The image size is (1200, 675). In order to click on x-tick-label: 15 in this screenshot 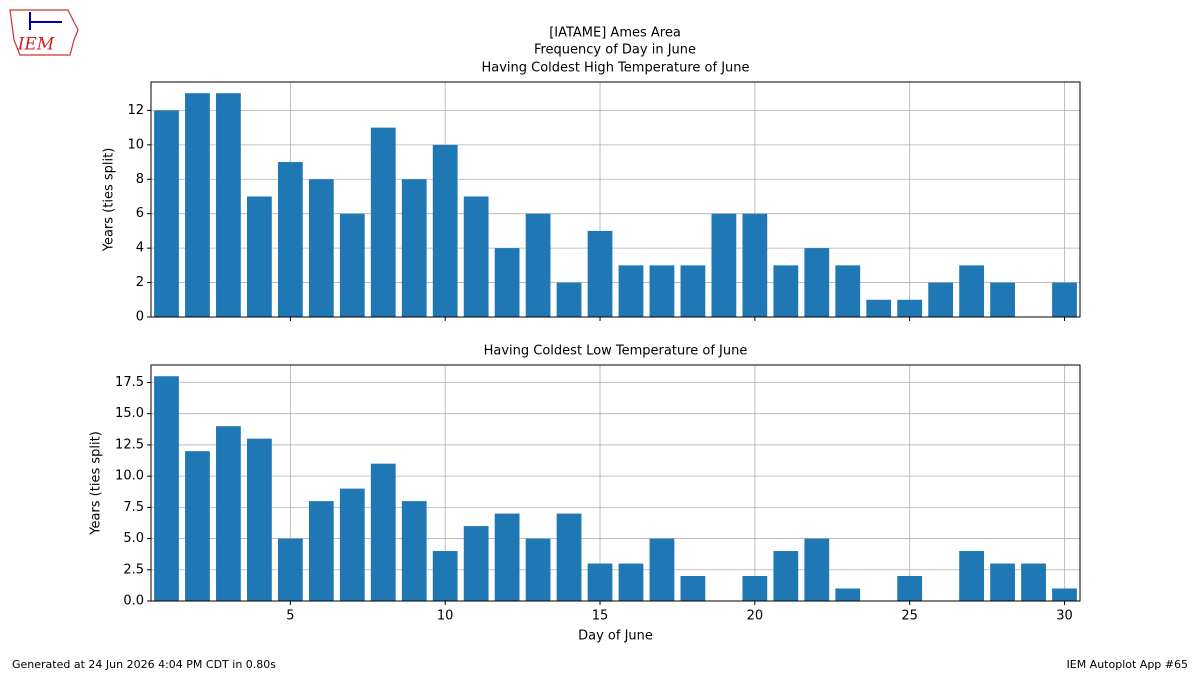, I will do `click(600, 616)`.